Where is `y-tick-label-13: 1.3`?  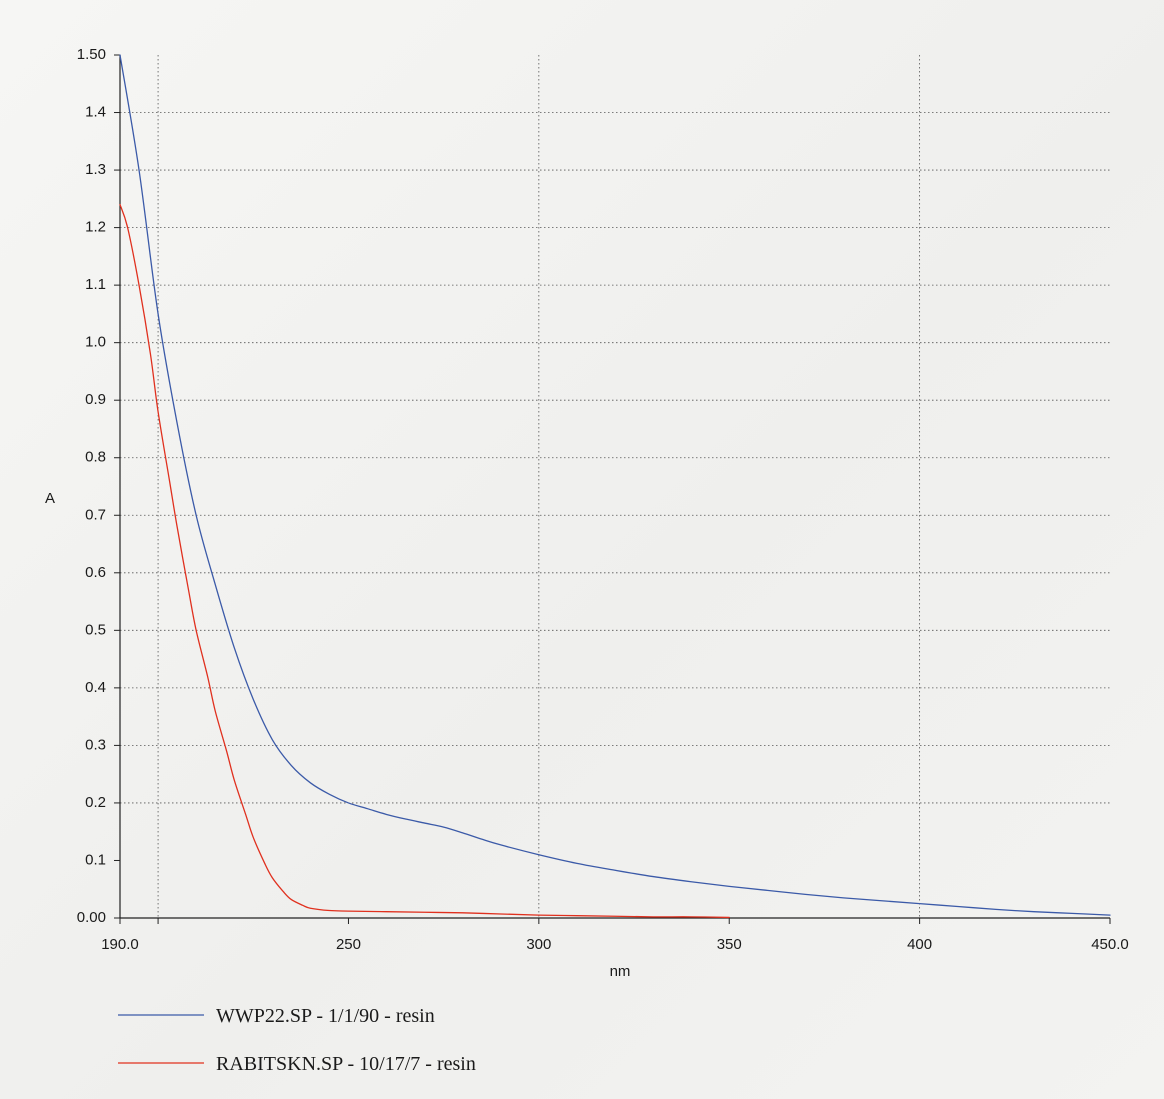
y-tick-label-13: 1.3 is located at coordinates (95, 169).